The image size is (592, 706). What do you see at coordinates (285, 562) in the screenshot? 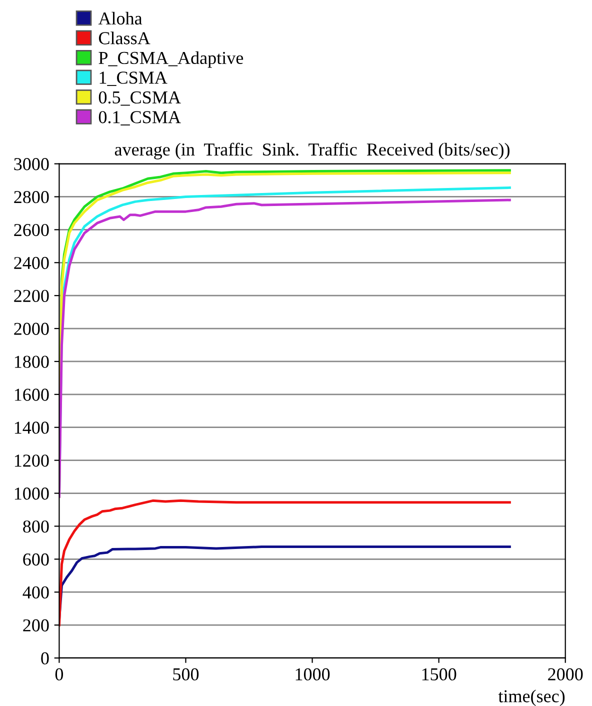
I see `line-series` at bounding box center [285, 562].